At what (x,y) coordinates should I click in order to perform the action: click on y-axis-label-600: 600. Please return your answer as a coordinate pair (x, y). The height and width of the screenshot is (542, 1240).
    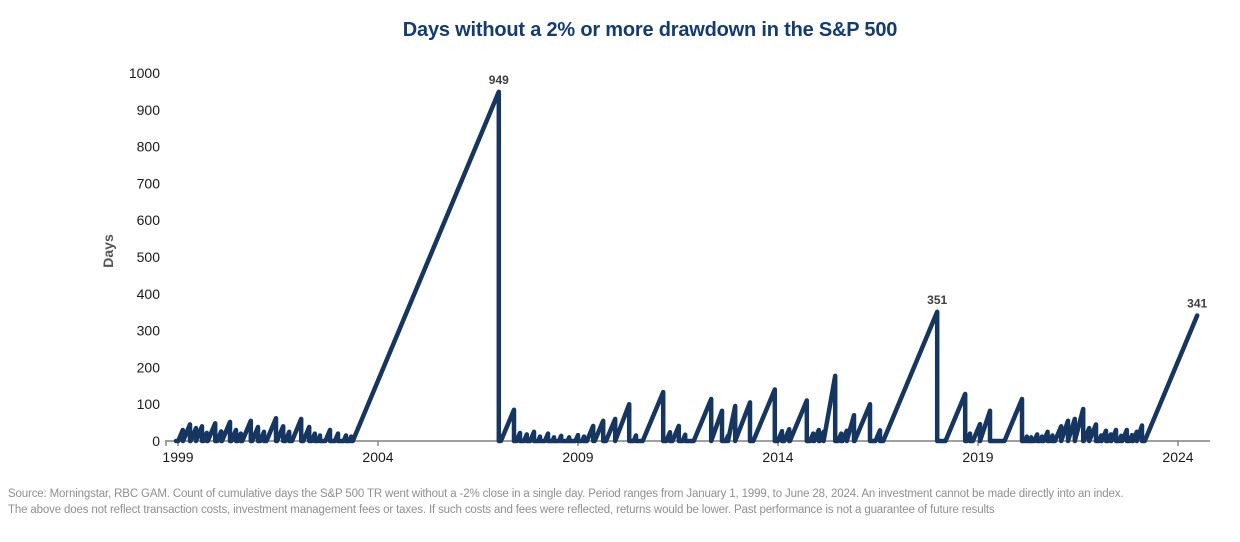
    Looking at the image, I should click on (149, 220).